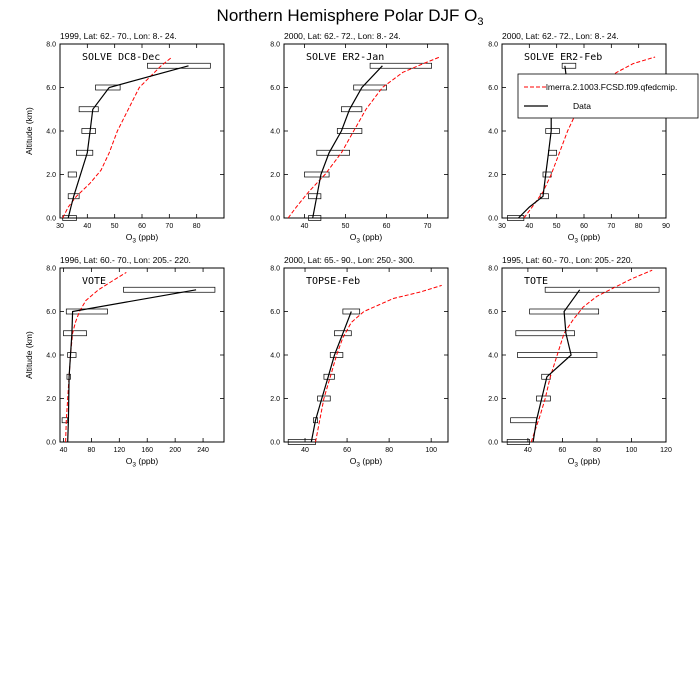  What do you see at coordinates (563, 57) in the screenshot?
I see `campaign-label: SOLVE ER2-Feb` at bounding box center [563, 57].